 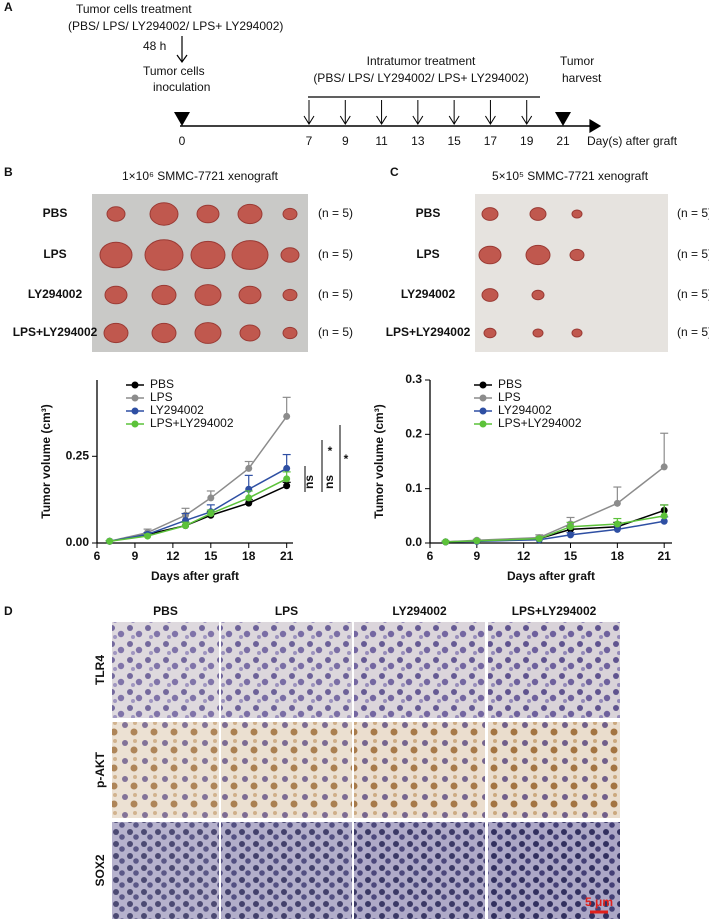 What do you see at coordinates (177, 410) in the screenshot?
I see `legend-label: LY294002` at bounding box center [177, 410].